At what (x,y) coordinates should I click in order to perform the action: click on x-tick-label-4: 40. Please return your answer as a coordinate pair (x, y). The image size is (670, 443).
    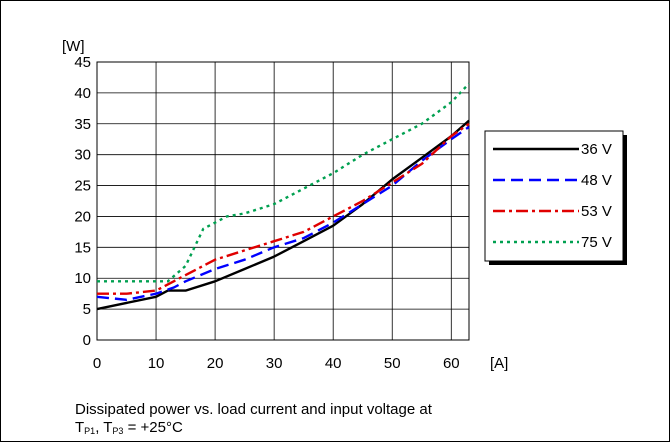
    Looking at the image, I should click on (333, 363).